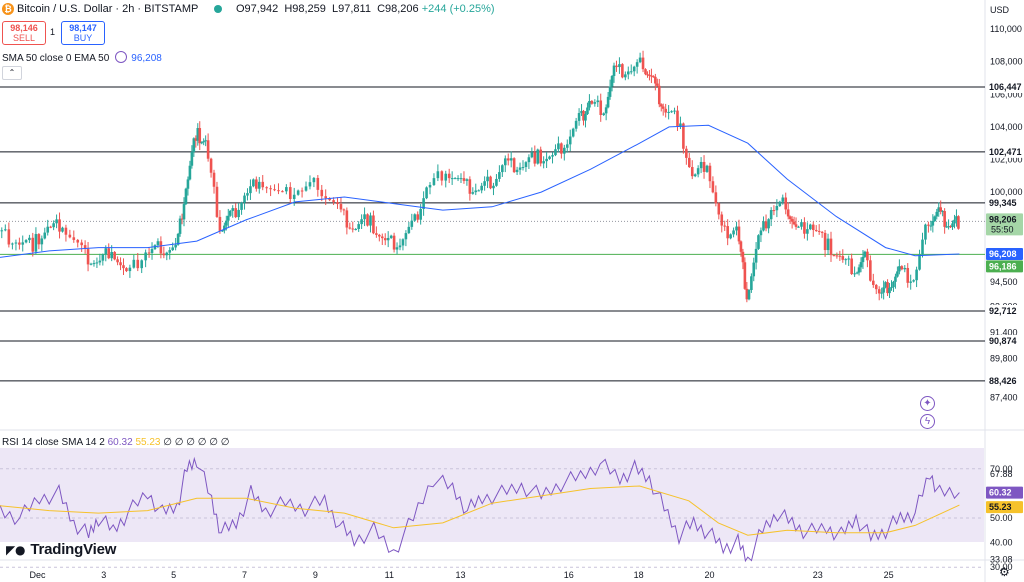  What do you see at coordinates (639, 575) in the screenshot?
I see `x-tick-label: 18` at bounding box center [639, 575].